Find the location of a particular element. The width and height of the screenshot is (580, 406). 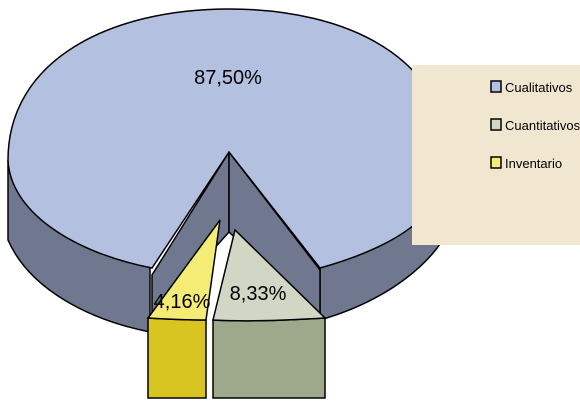

data-label-cuantitativos: 8,33% is located at coordinates (258, 294).